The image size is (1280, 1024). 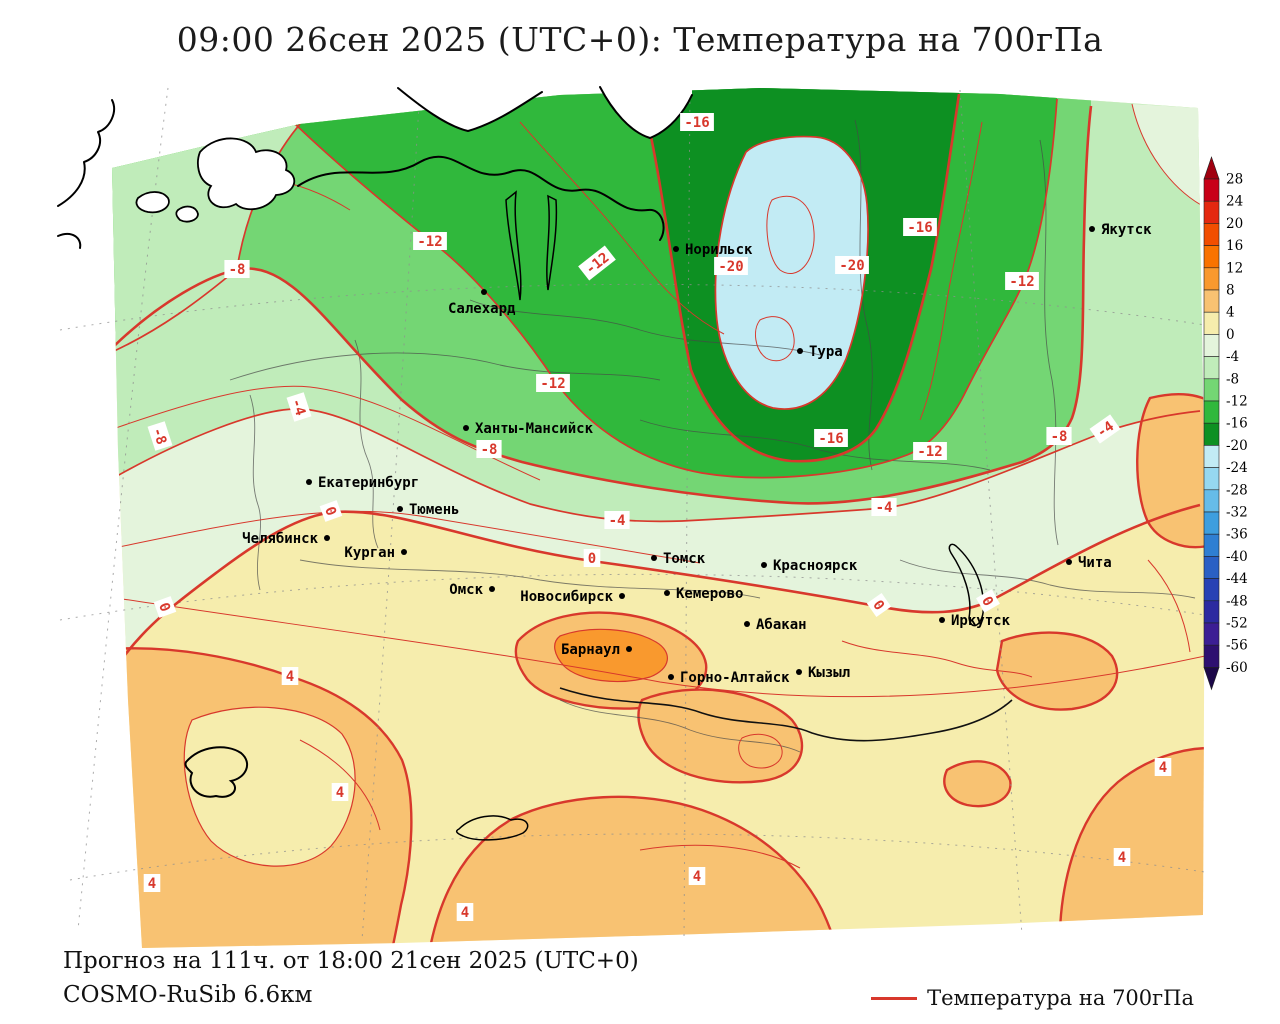 I want to click on city-label: Норильск, so click(x=719, y=250).